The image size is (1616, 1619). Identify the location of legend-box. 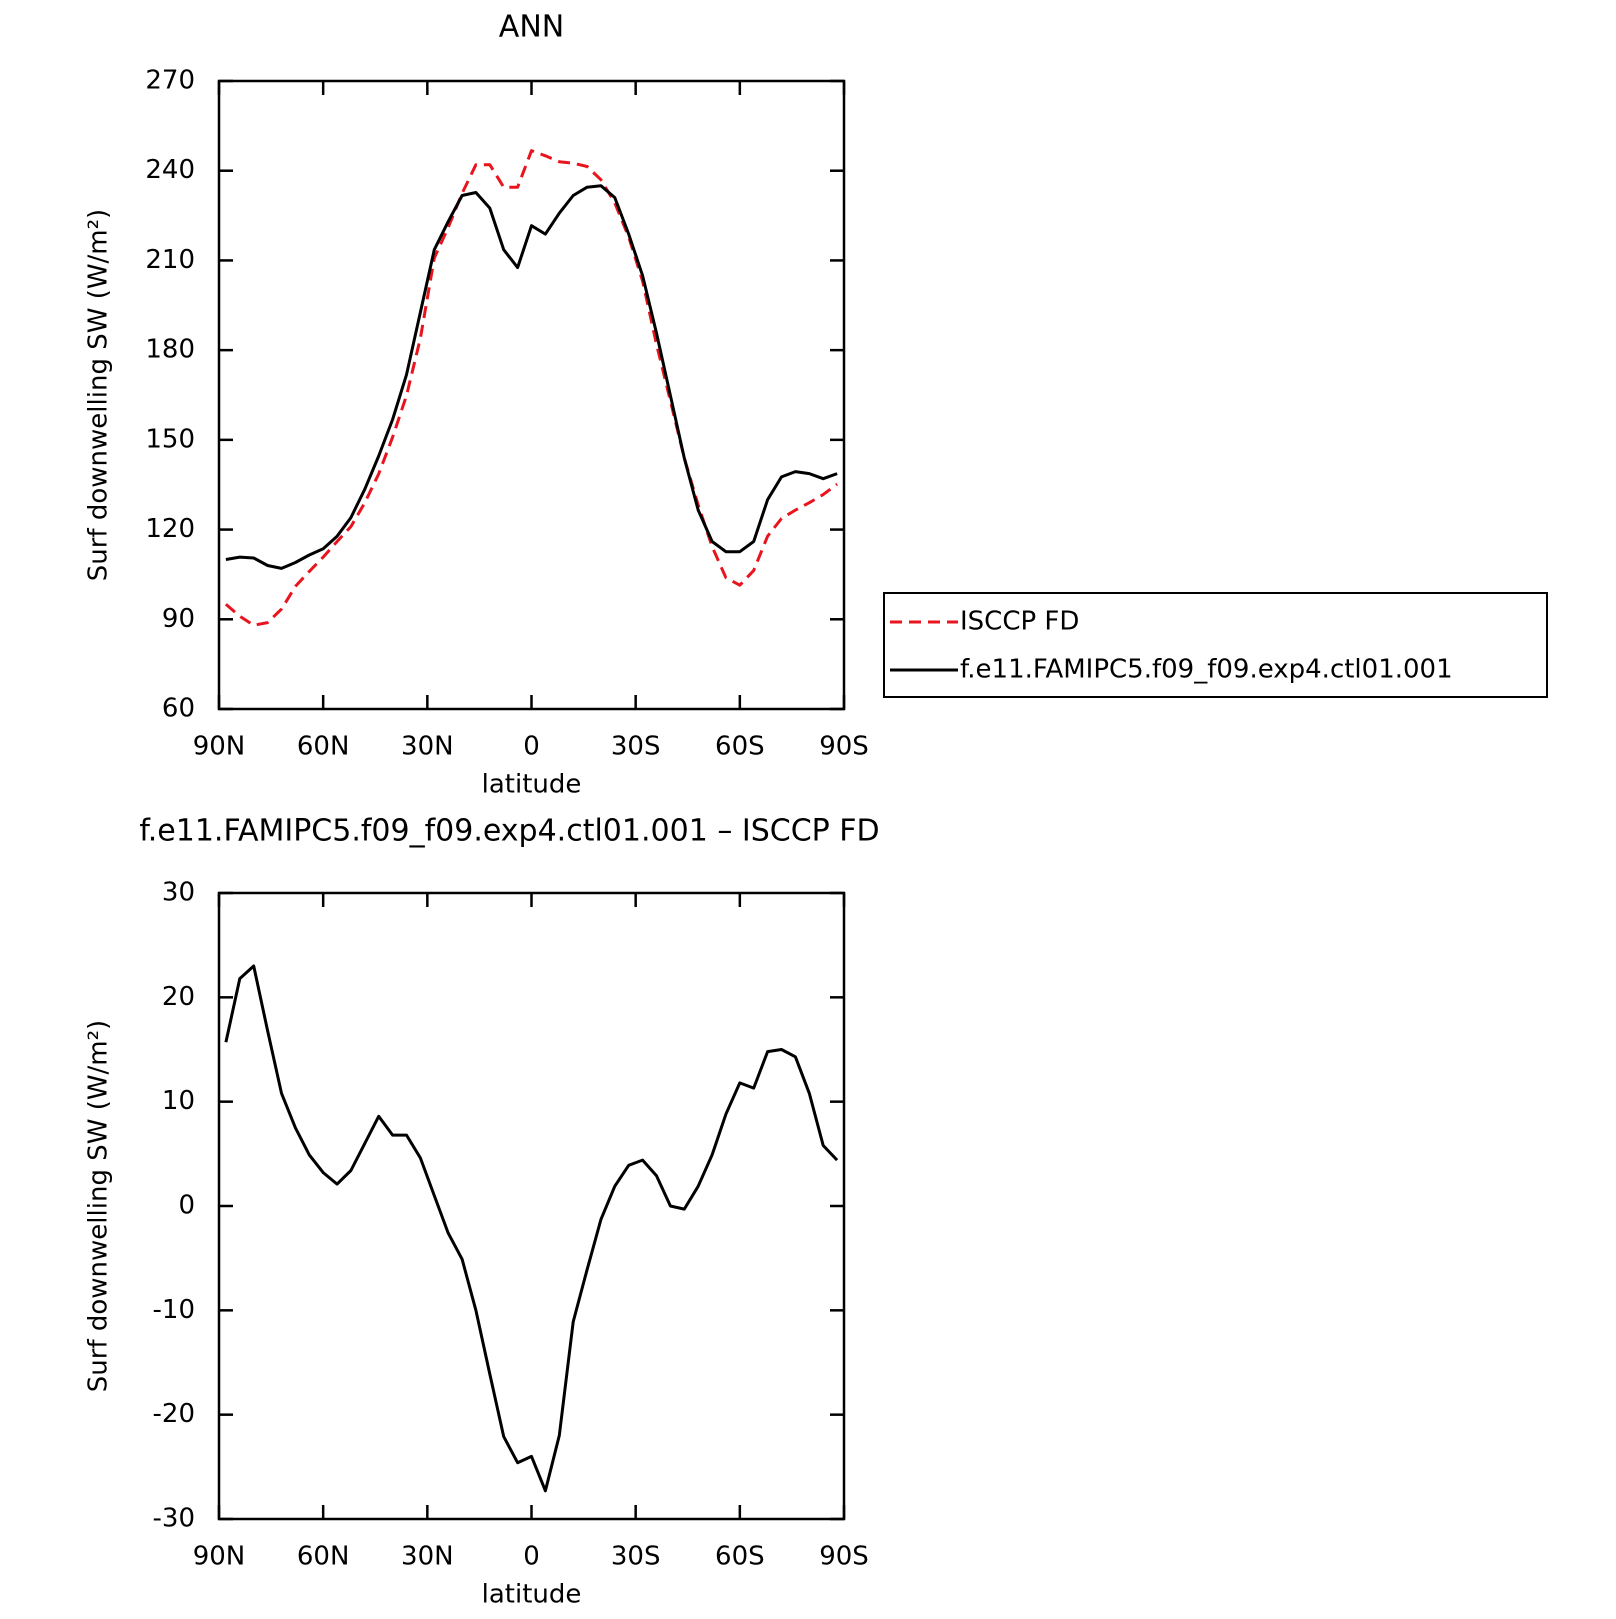
(1215, 645).